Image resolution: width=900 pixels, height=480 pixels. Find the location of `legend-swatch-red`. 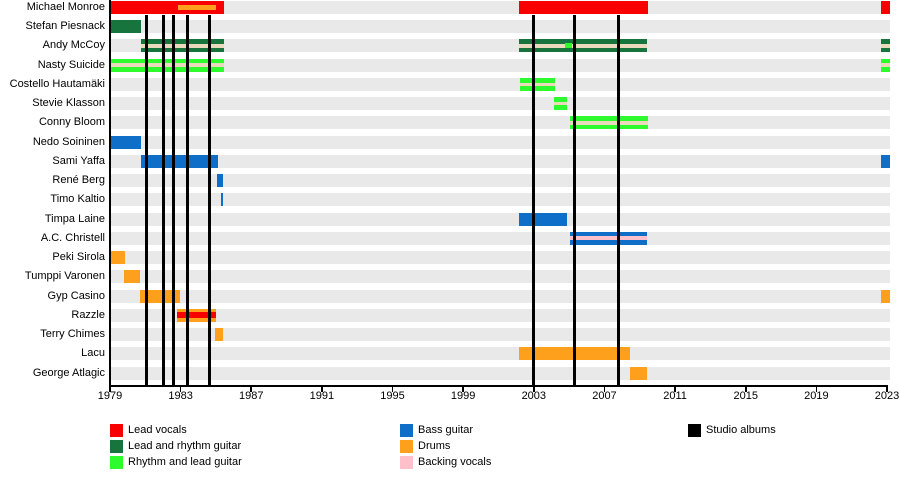

legend-swatch-red is located at coordinates (116, 430).